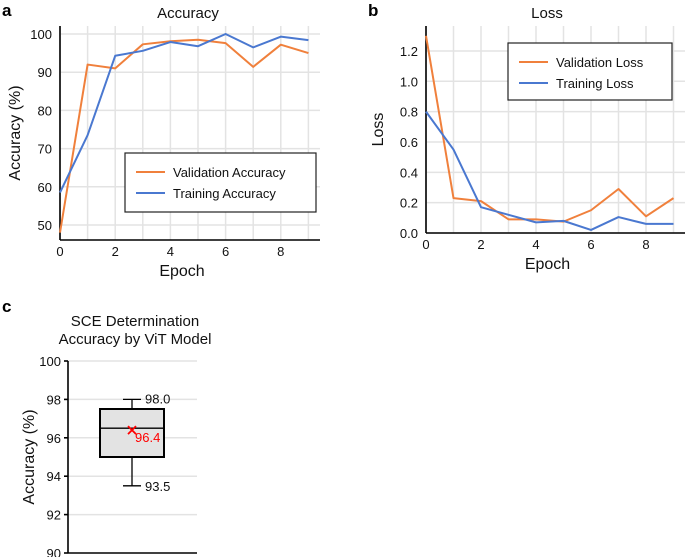  I want to click on y-tick-label: 0.8, so click(409, 112).